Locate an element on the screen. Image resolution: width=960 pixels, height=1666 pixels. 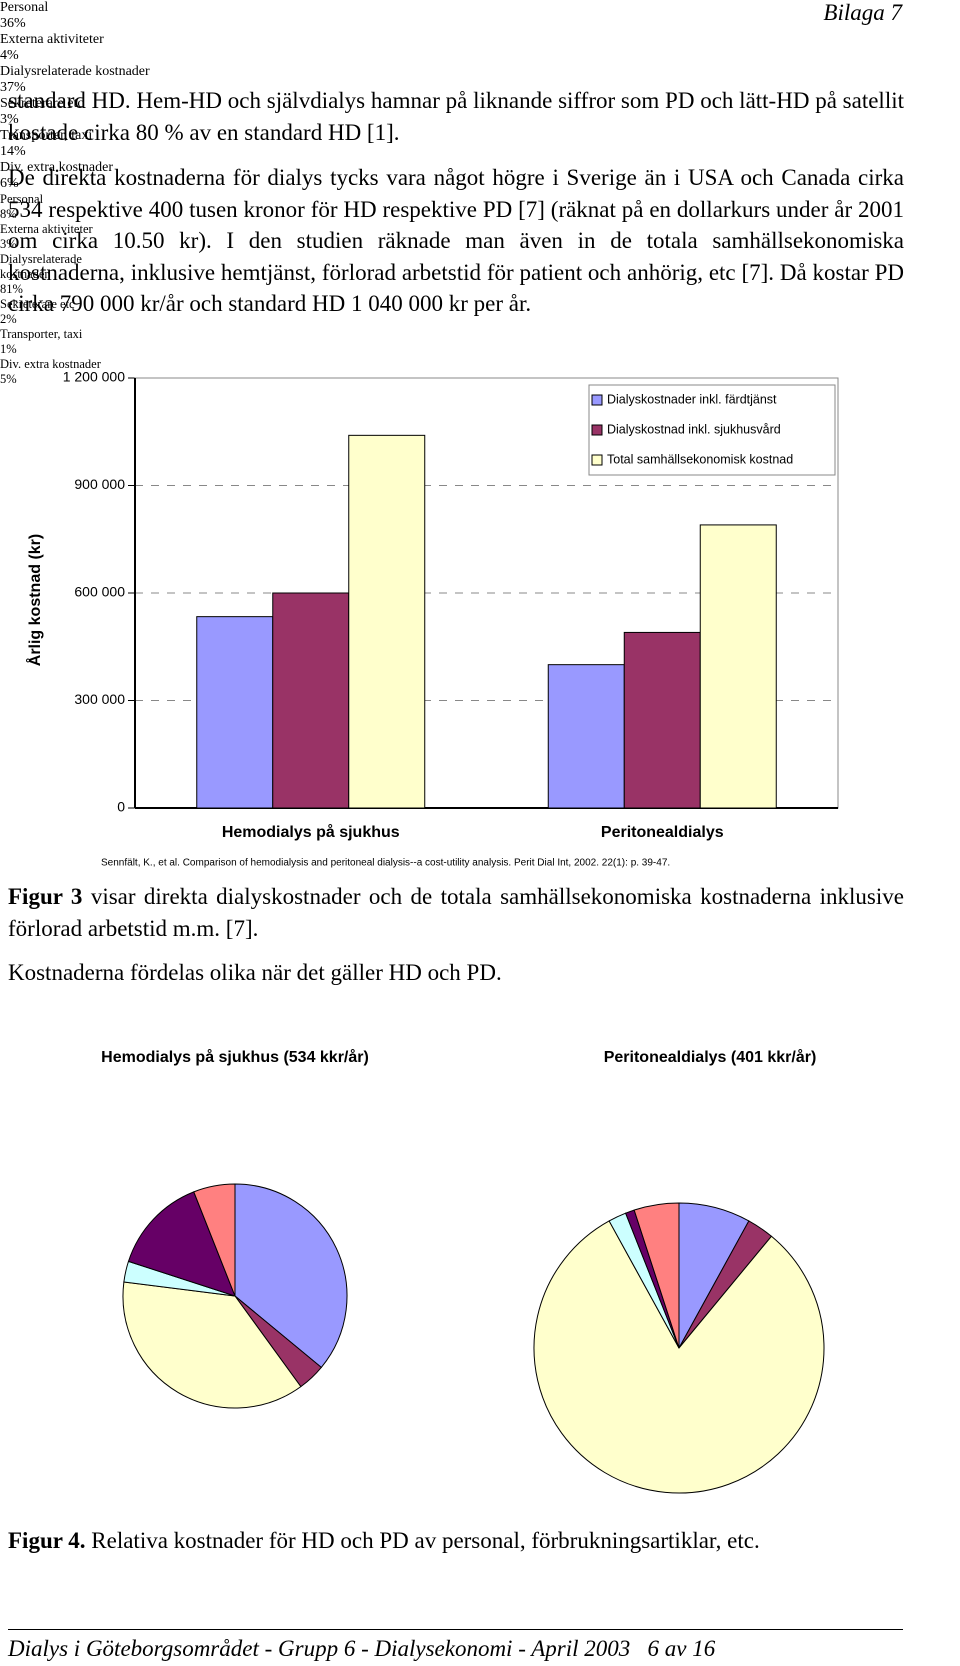
slice-label: Div. extra kostnader 5% is located at coordinates (65, 372).